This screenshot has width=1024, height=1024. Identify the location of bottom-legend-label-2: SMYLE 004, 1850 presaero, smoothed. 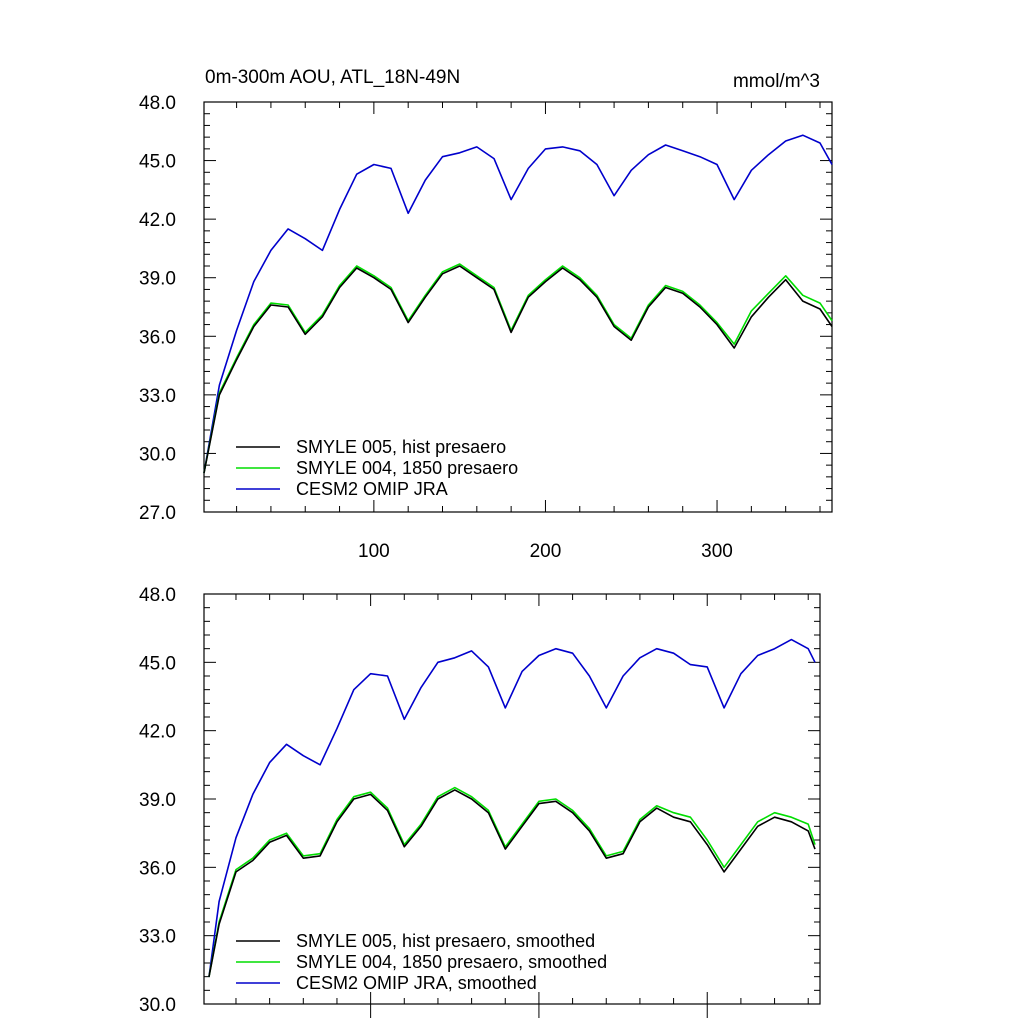
(451, 962).